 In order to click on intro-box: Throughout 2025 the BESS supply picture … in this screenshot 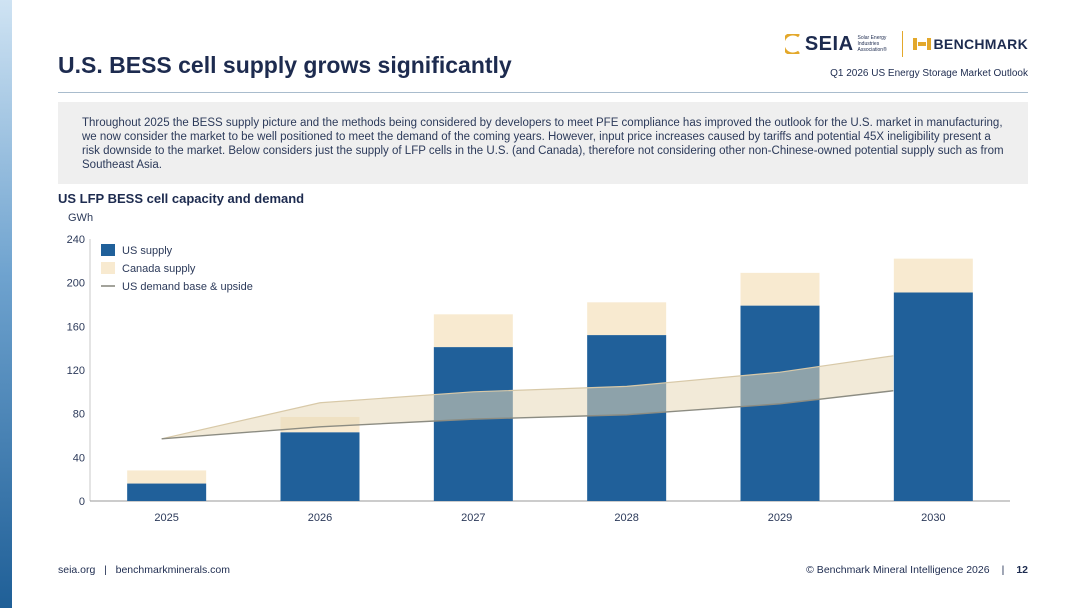, I will do `click(543, 143)`.